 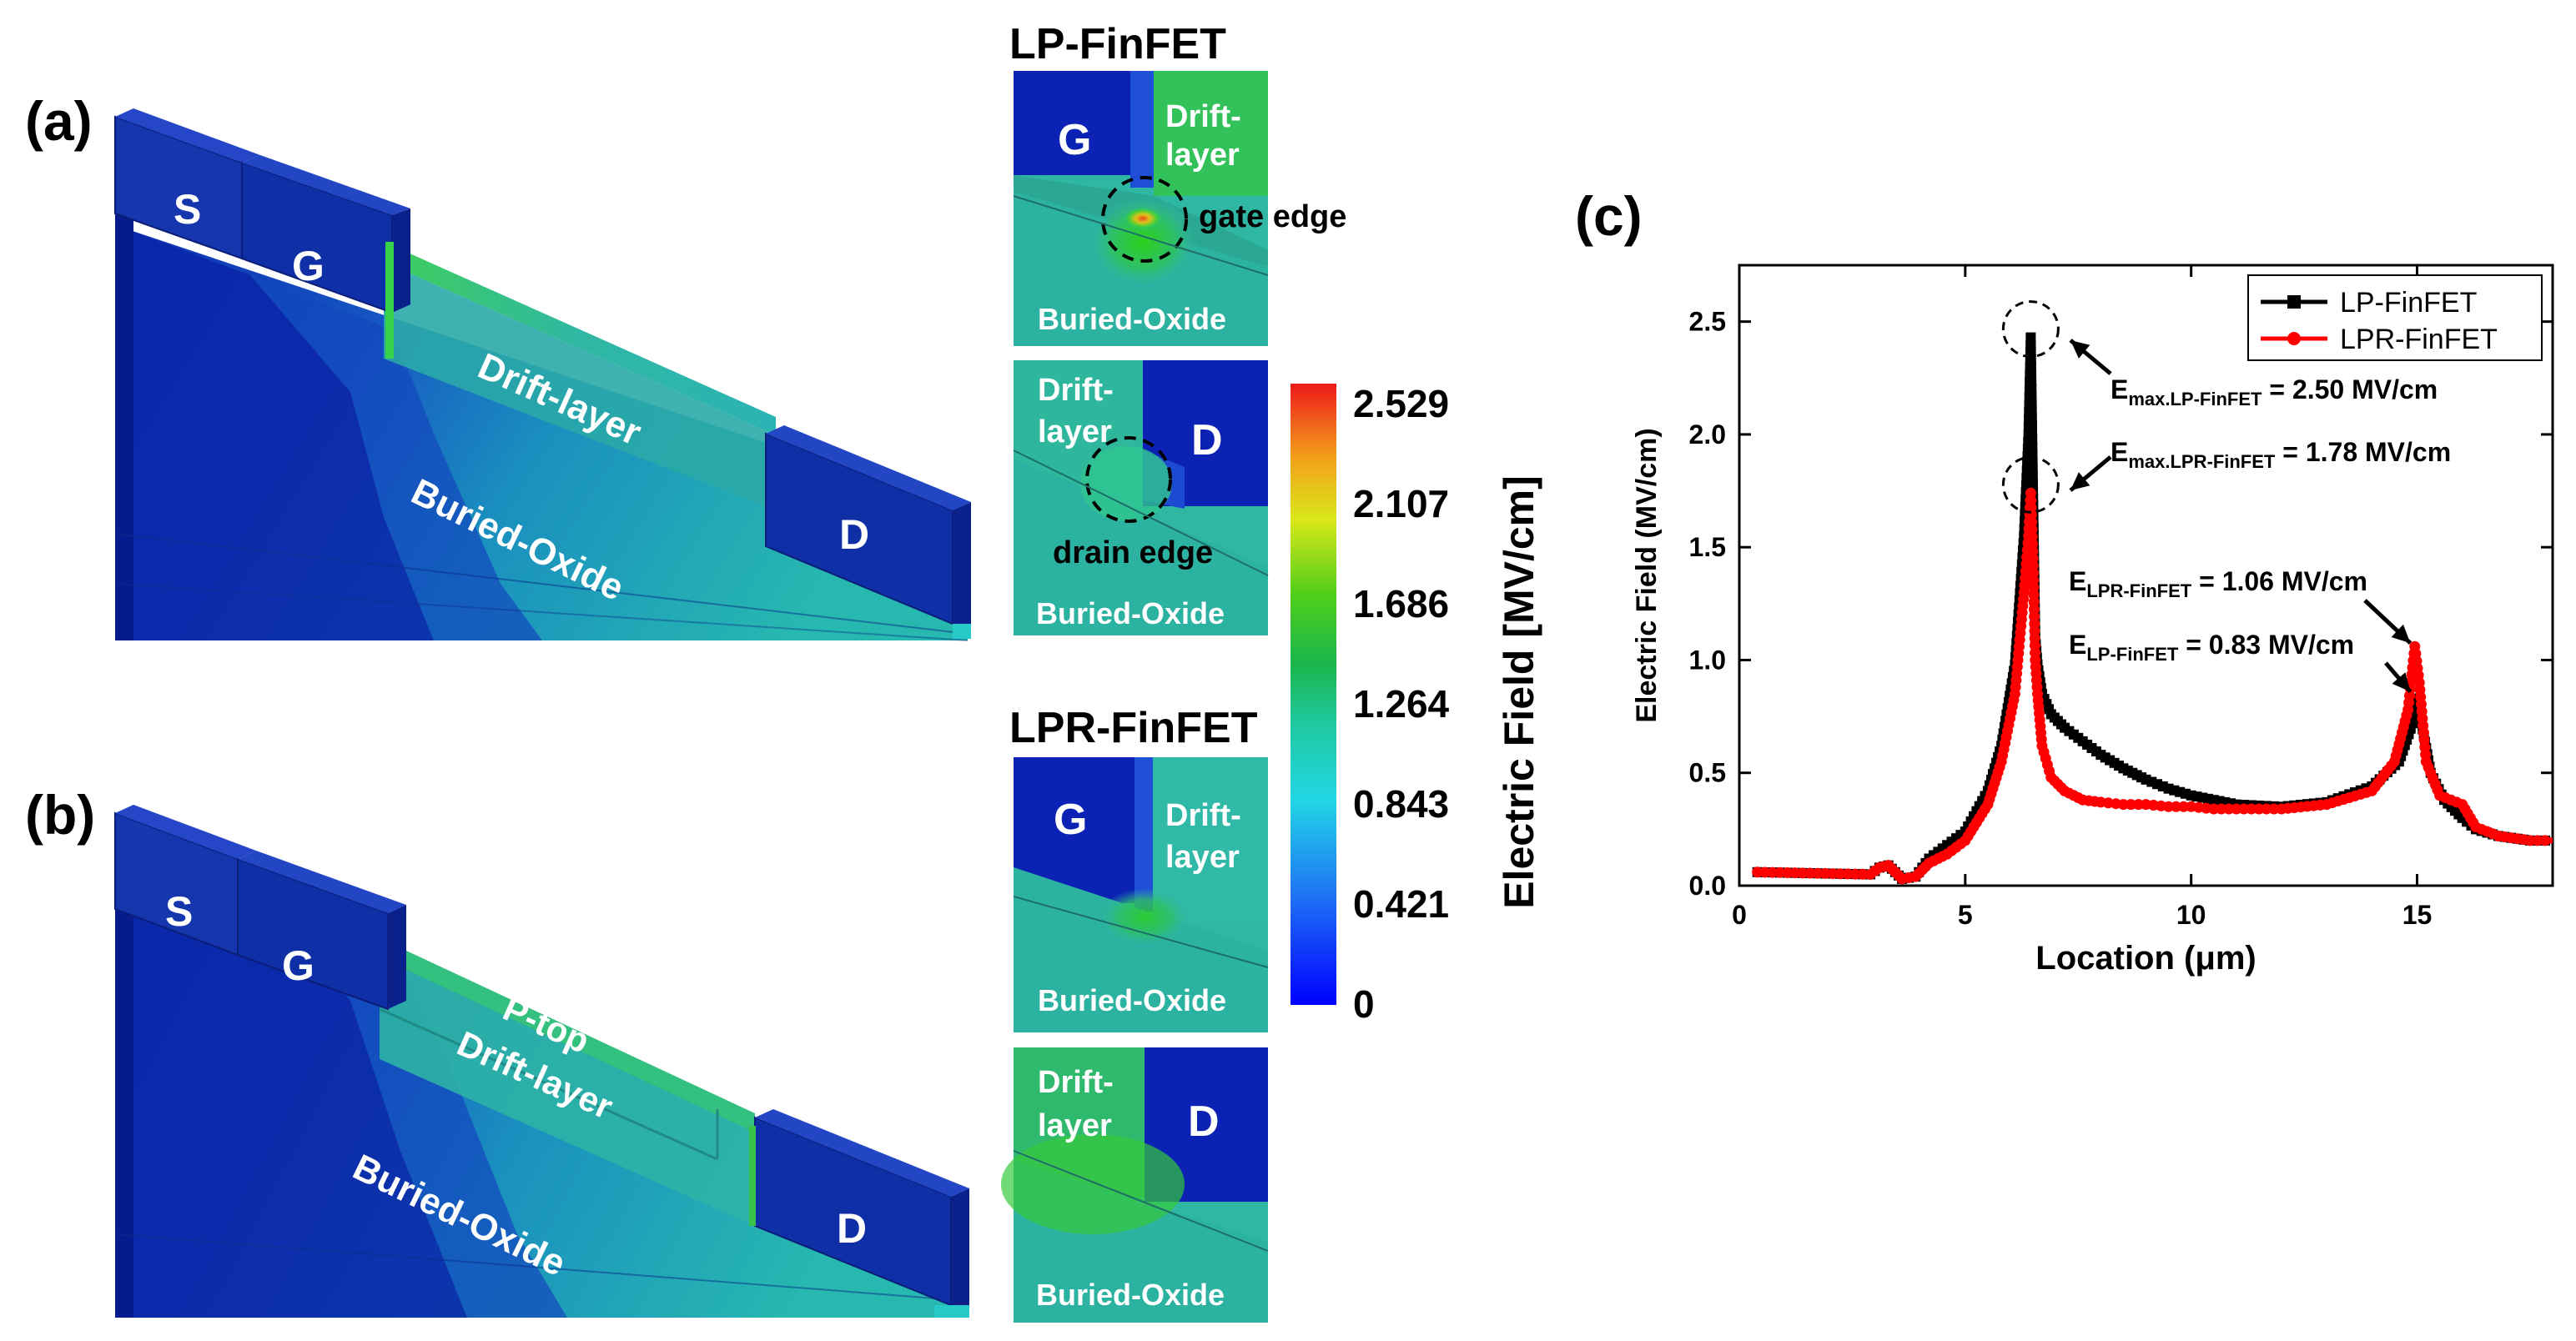 I want to click on x-tick-label: 0, so click(x=1739, y=915).